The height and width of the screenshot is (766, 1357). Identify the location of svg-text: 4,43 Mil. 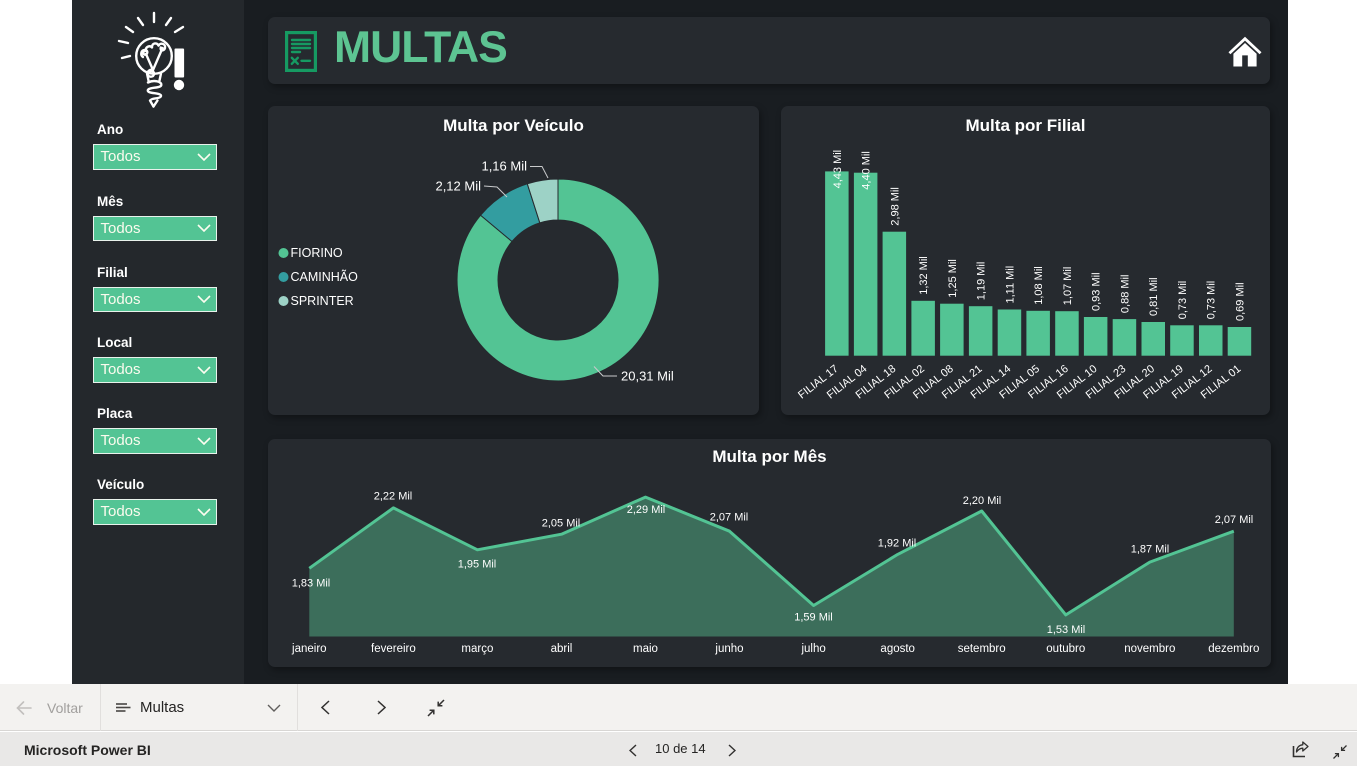
(838, 169).